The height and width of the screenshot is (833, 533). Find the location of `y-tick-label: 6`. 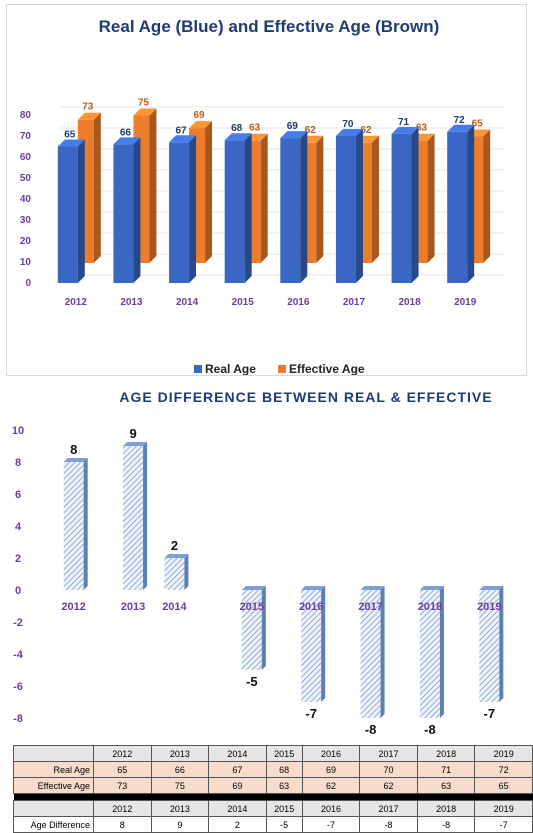

y-tick-label: 6 is located at coordinates (18, 495).